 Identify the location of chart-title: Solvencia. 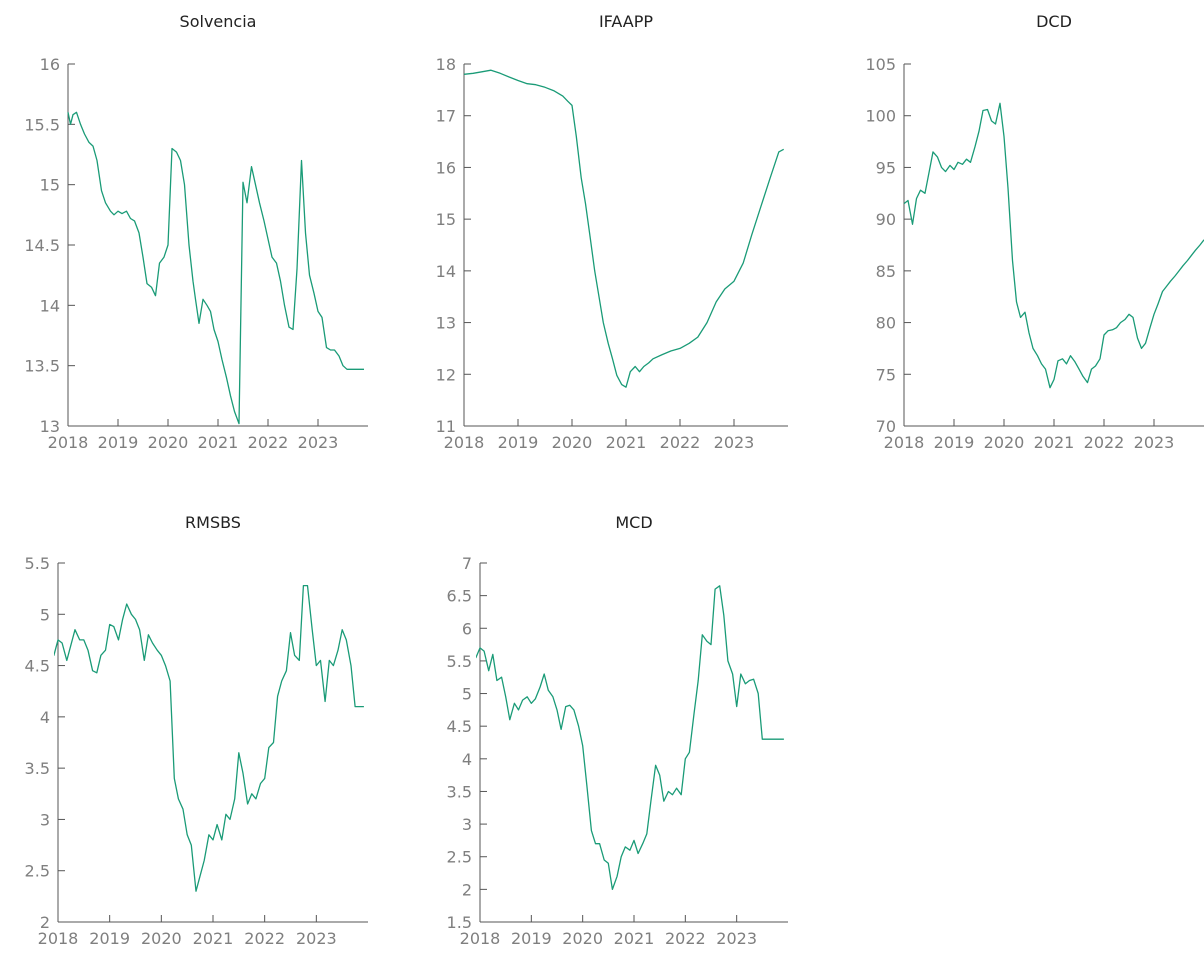
(218, 21).